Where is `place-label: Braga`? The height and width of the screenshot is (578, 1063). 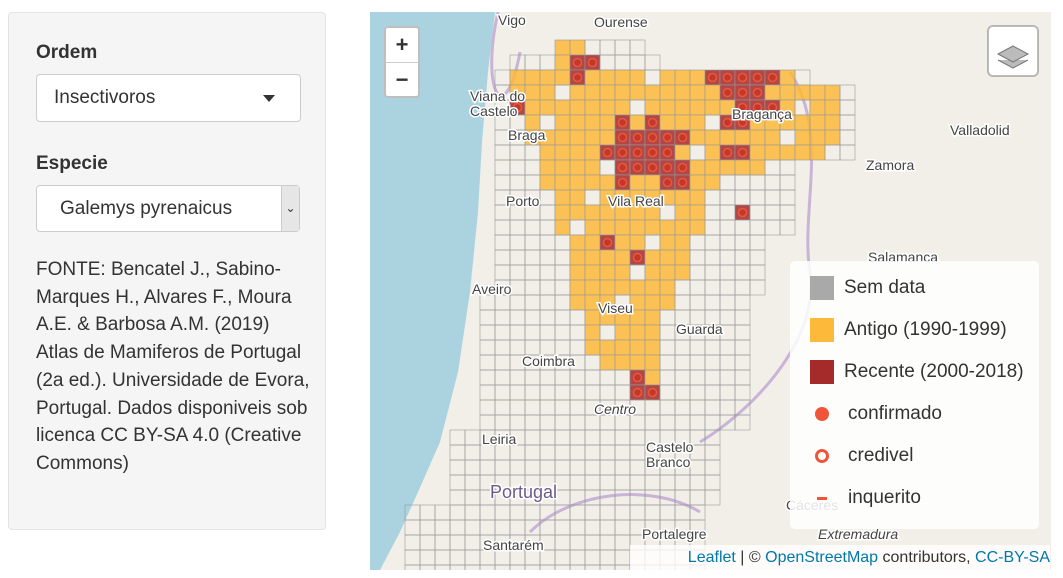 place-label: Braga is located at coordinates (527, 135).